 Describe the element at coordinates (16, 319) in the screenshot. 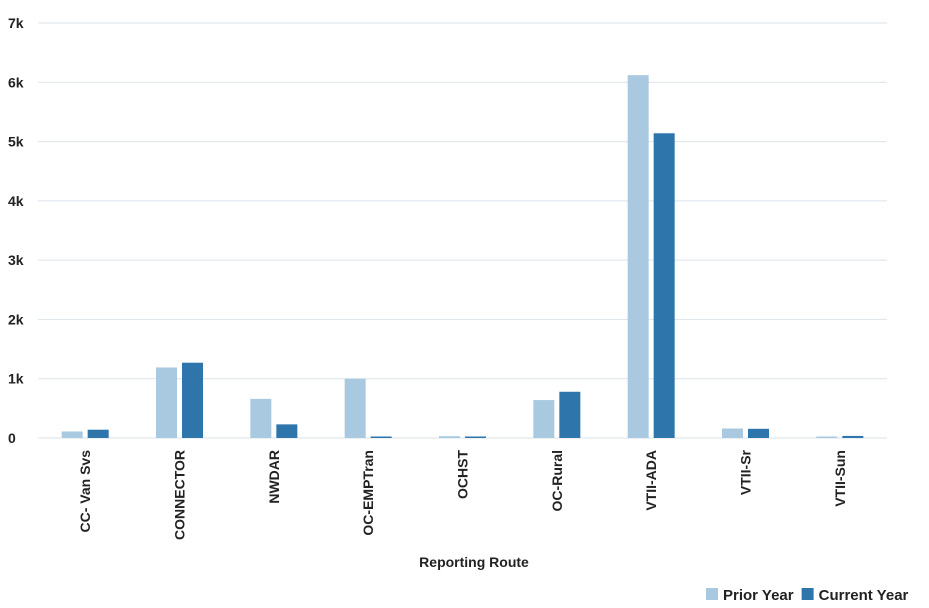

I see `y-tick-label: 2k` at that location.